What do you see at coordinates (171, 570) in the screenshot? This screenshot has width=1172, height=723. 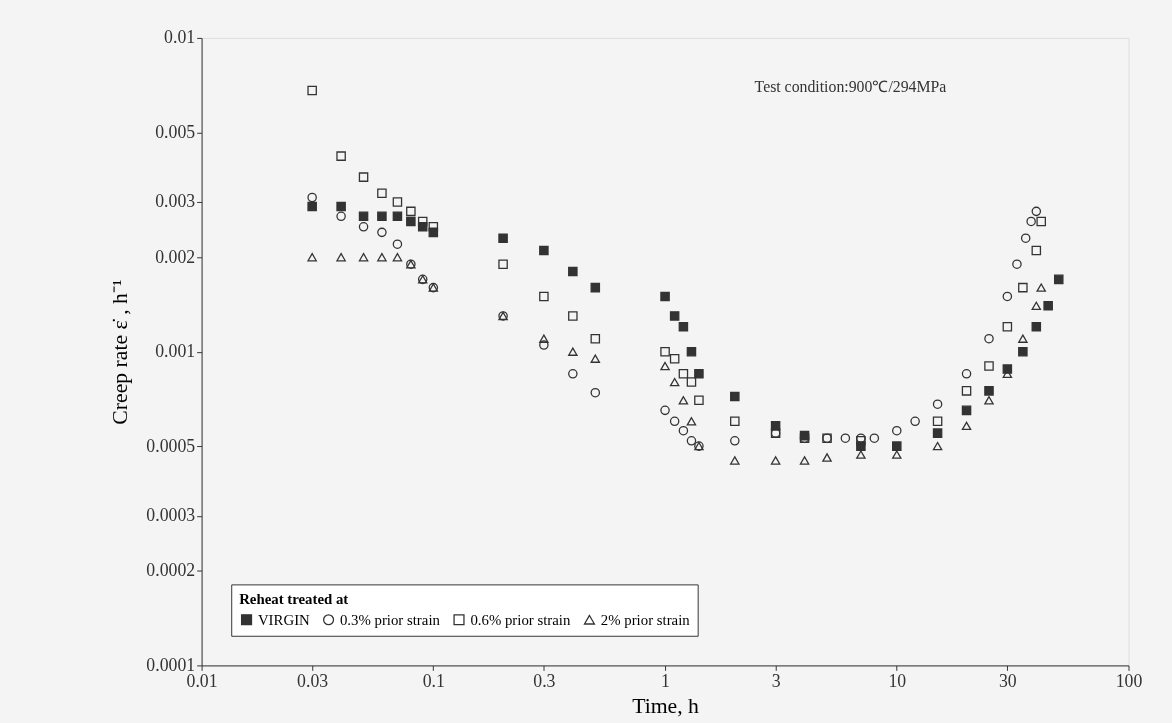 I see `y-tick-label: 0.0002` at bounding box center [171, 570].